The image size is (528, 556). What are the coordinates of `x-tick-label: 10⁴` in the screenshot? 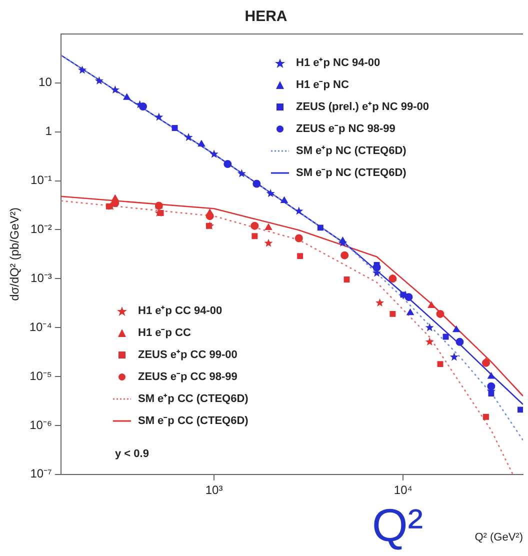 It's located at (403, 489).